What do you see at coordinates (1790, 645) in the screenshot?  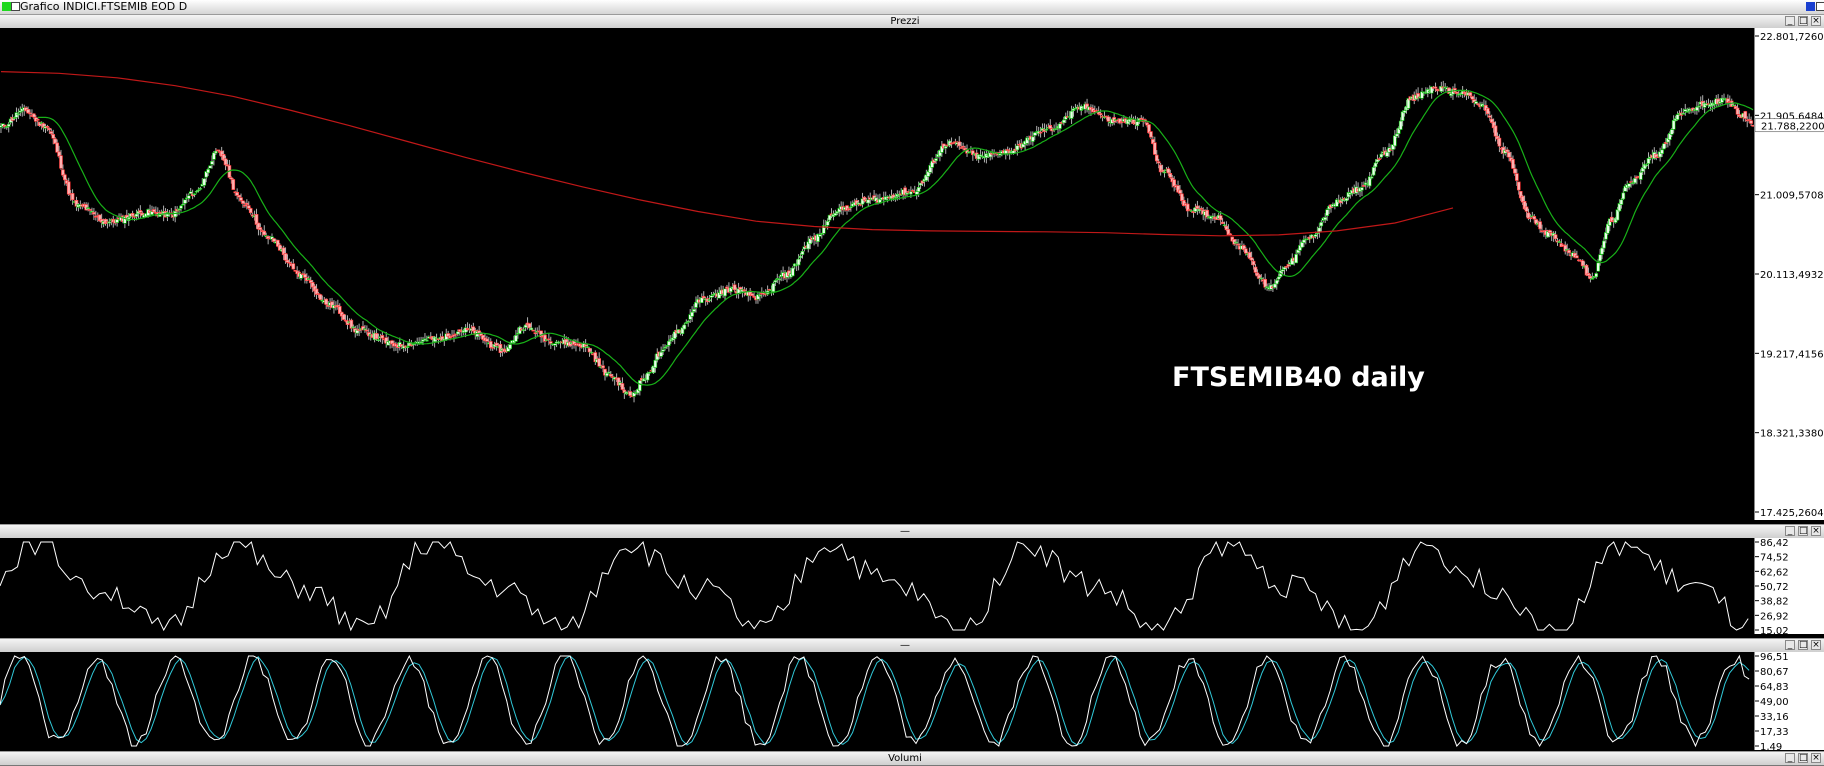 I see `stoch-pane-minimize-button: _` at bounding box center [1790, 645].